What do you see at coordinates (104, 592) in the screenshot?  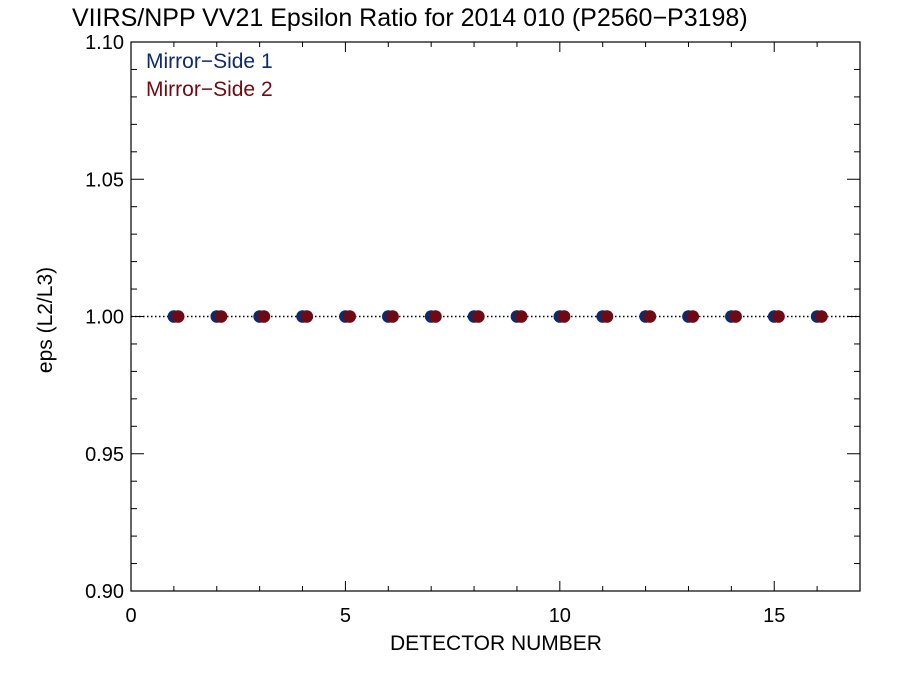 I see `y-tick-label: 0.90` at bounding box center [104, 592].